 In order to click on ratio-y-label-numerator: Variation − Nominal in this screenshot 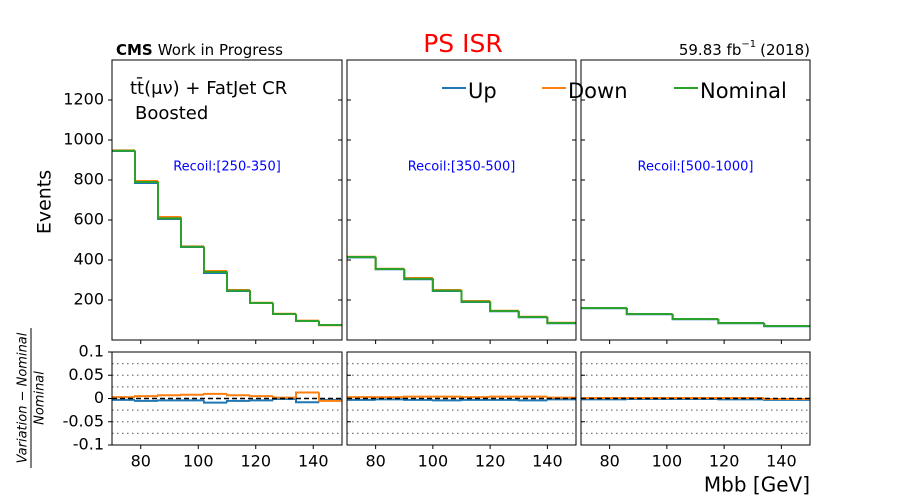, I will do `click(23, 397)`.